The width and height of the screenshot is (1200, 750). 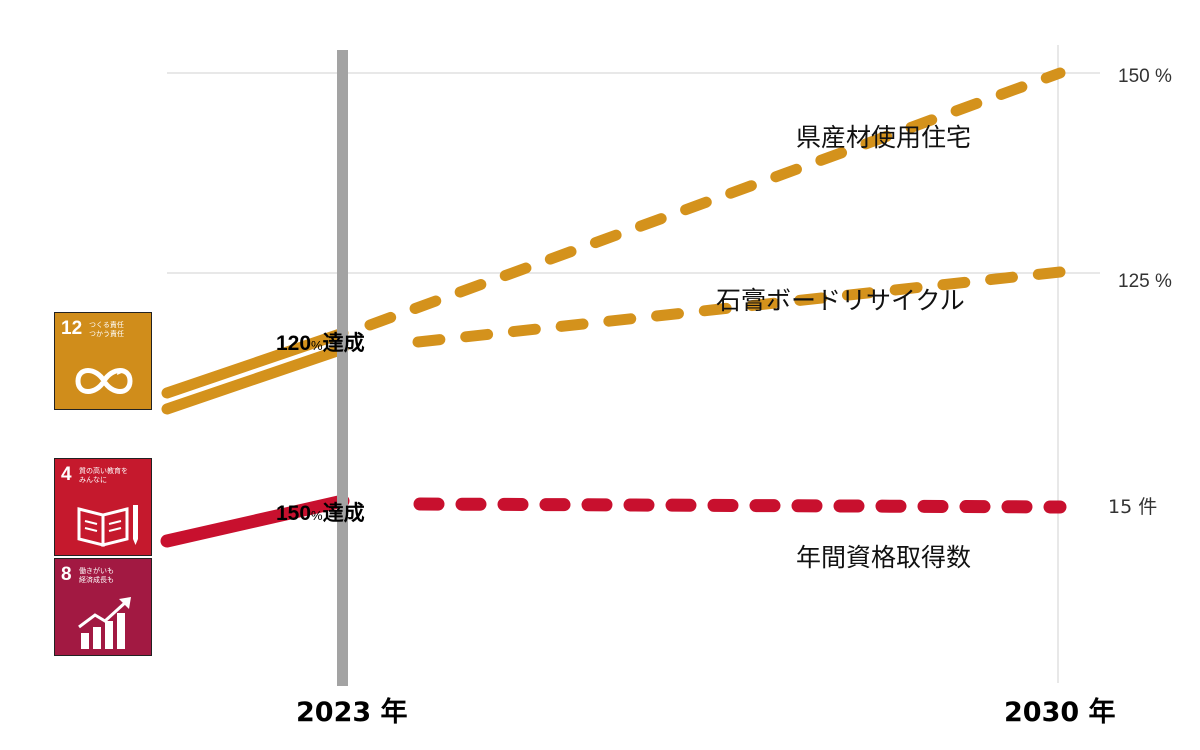 What do you see at coordinates (66, 574) in the screenshot?
I see `sdg-8-number: 8` at bounding box center [66, 574].